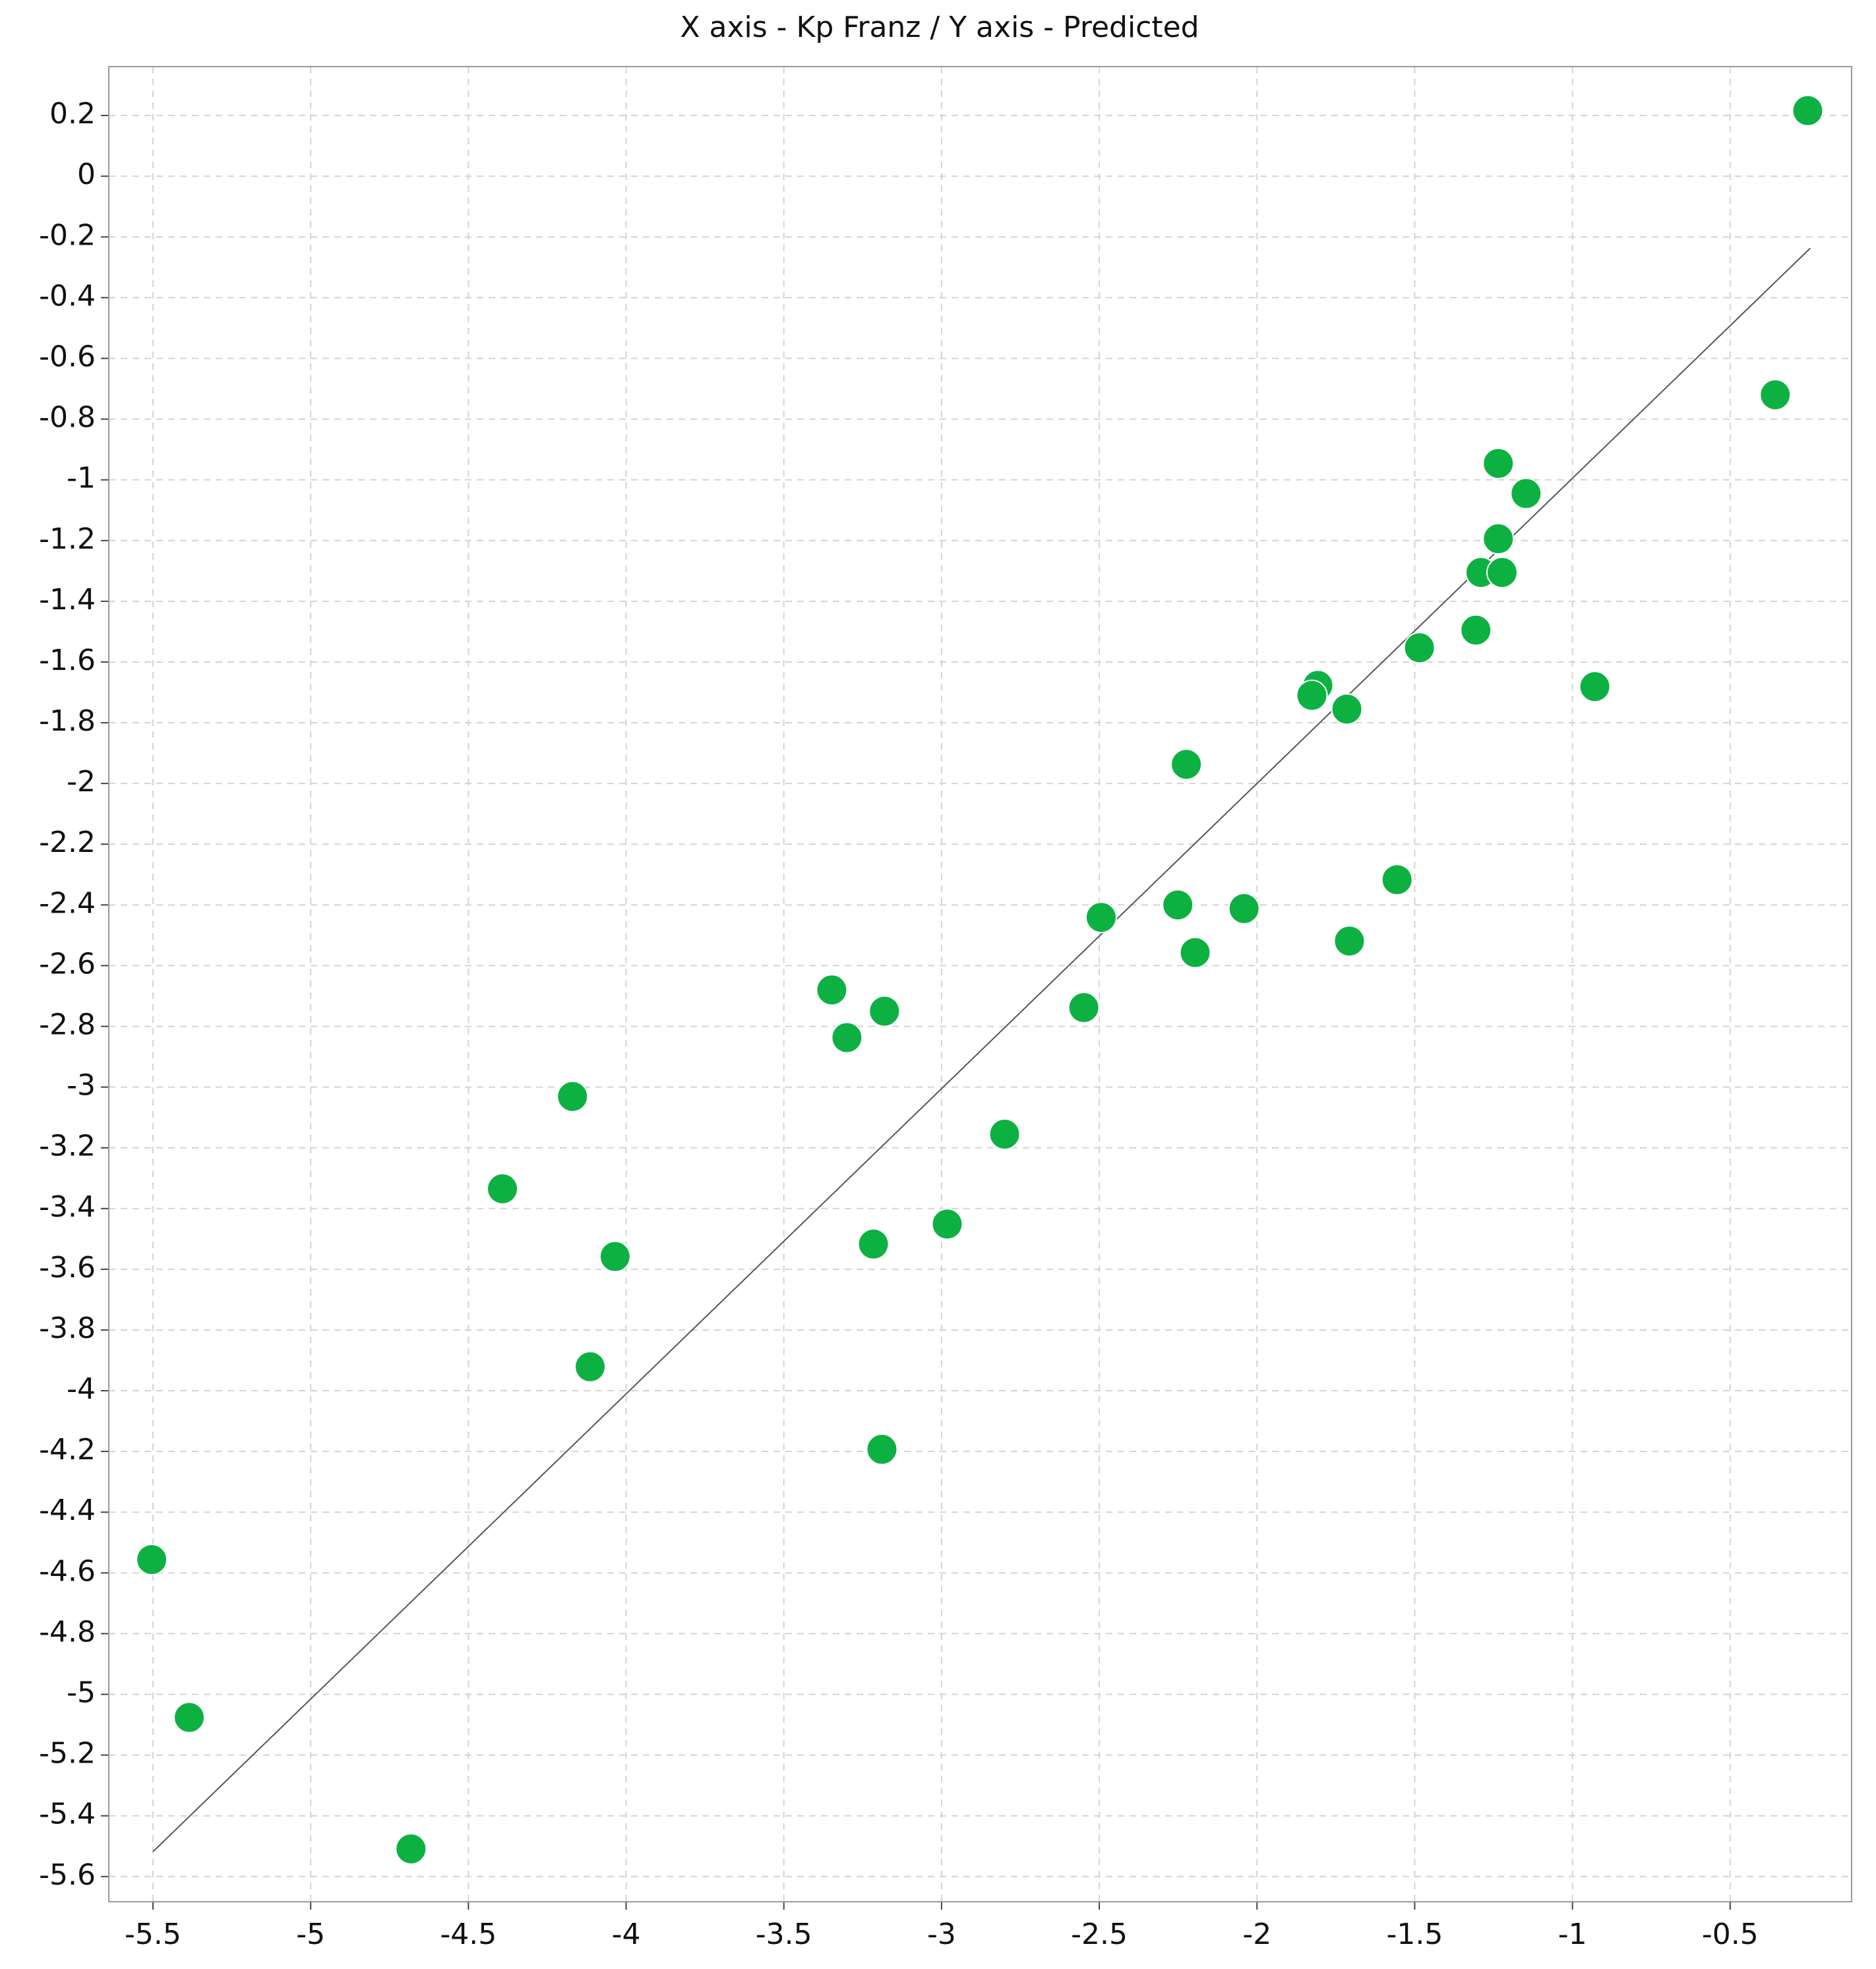 Image resolution: width=1876 pixels, height=1969 pixels. Describe the element at coordinates (67, 1571) in the screenshot. I see `y-tick-label: -4.6` at that location.